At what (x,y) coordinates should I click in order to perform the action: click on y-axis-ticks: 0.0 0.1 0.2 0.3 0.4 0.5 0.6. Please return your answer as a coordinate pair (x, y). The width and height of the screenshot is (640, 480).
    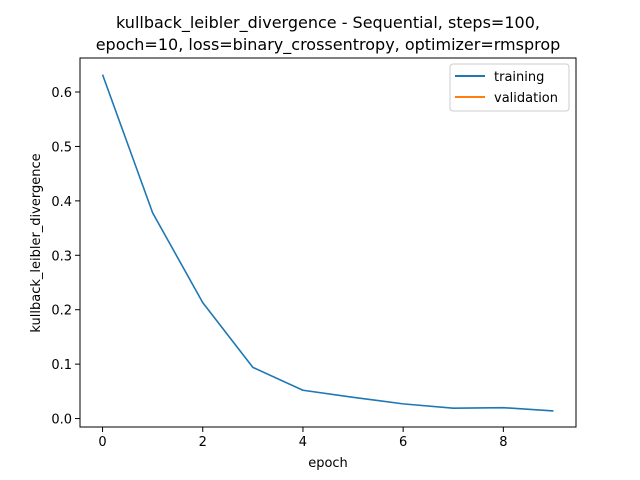
    Looking at the image, I should click on (65, 257).